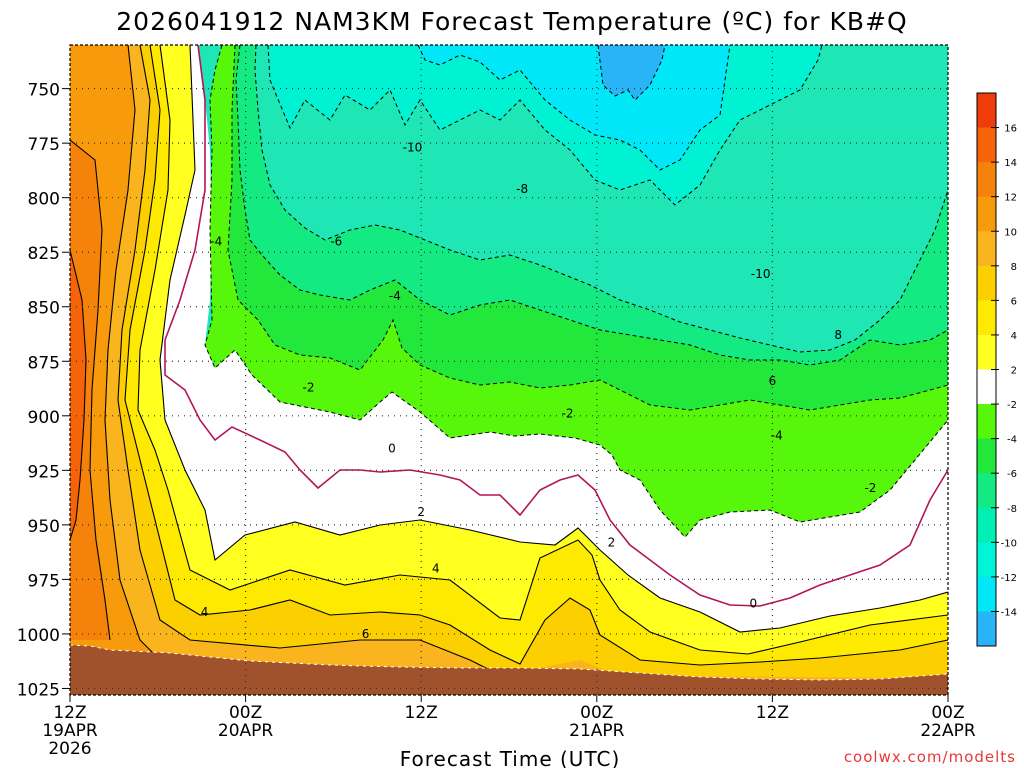 Image resolution: width=1024 pixels, height=768 pixels. I want to click on terrain-ground-edge, so click(509, 662).